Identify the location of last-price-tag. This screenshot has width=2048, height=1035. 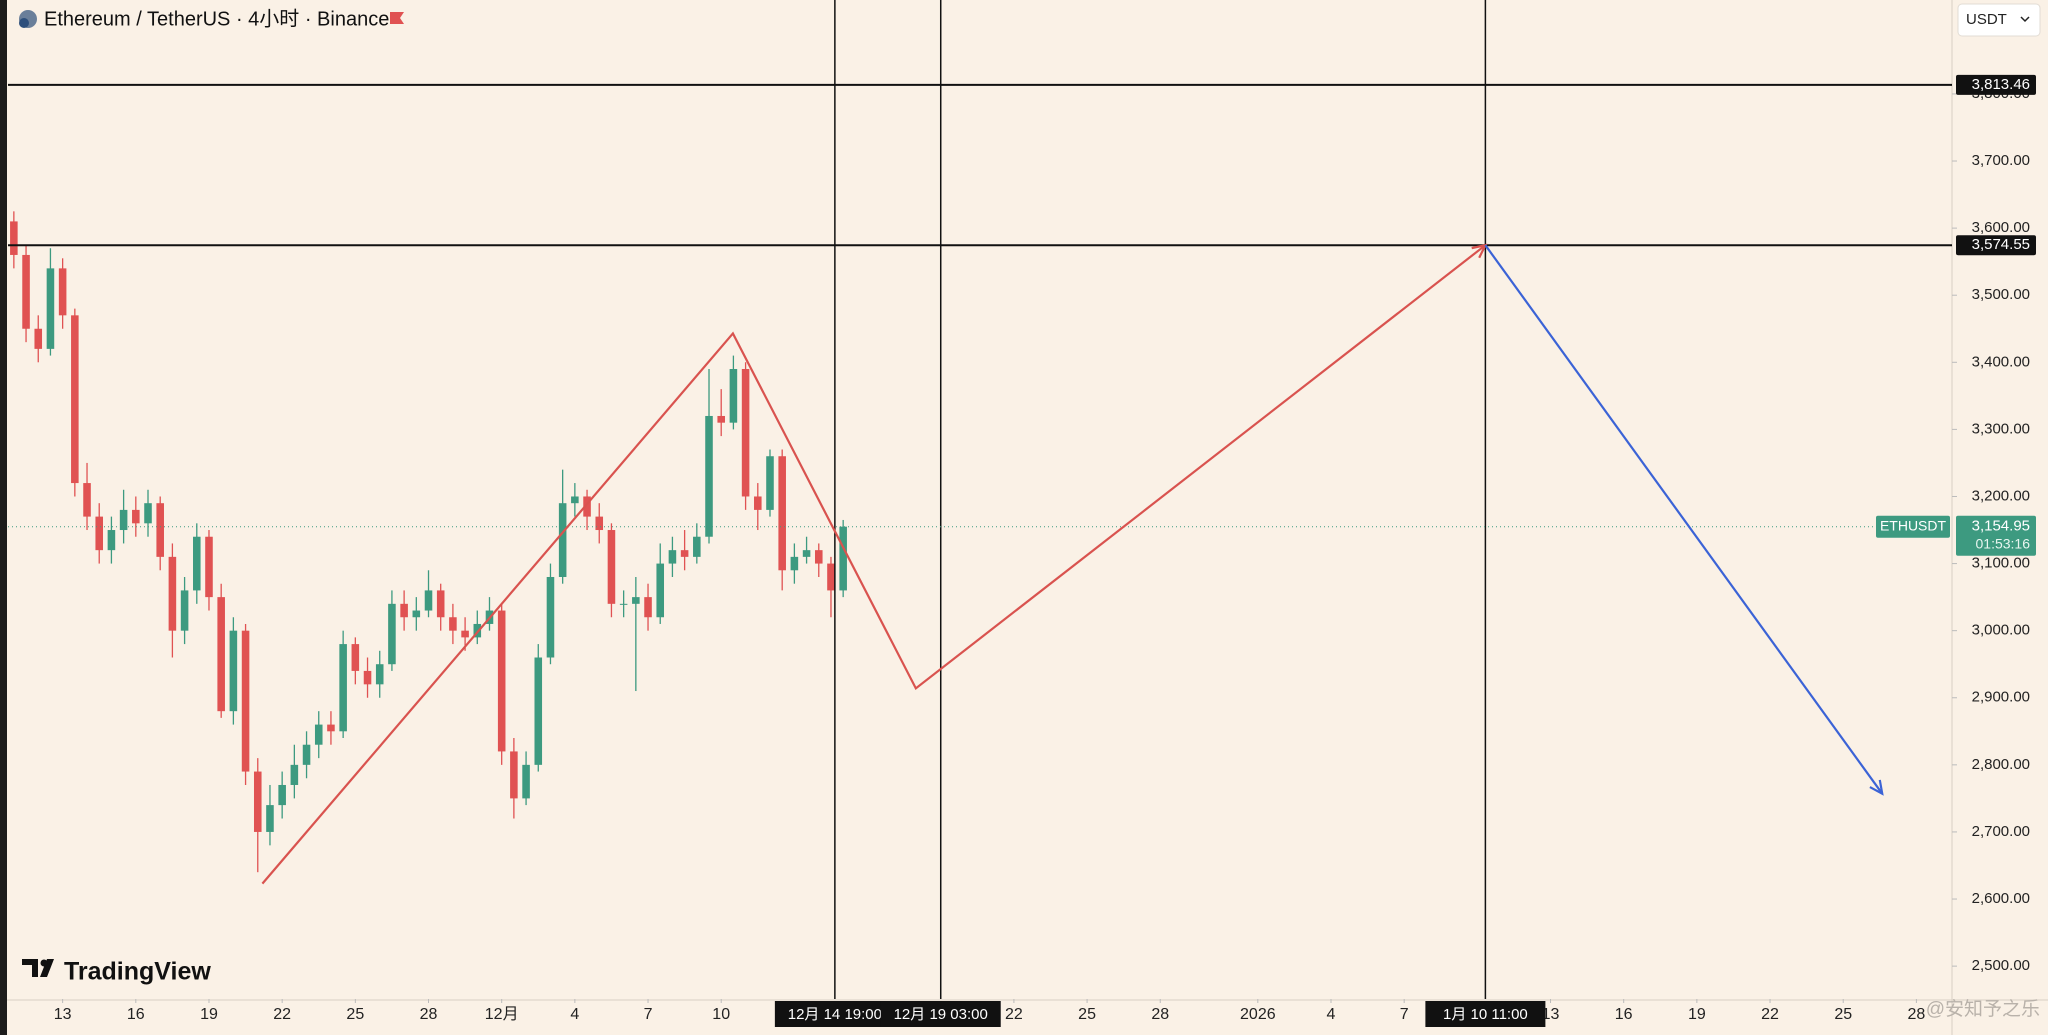
(1996, 535).